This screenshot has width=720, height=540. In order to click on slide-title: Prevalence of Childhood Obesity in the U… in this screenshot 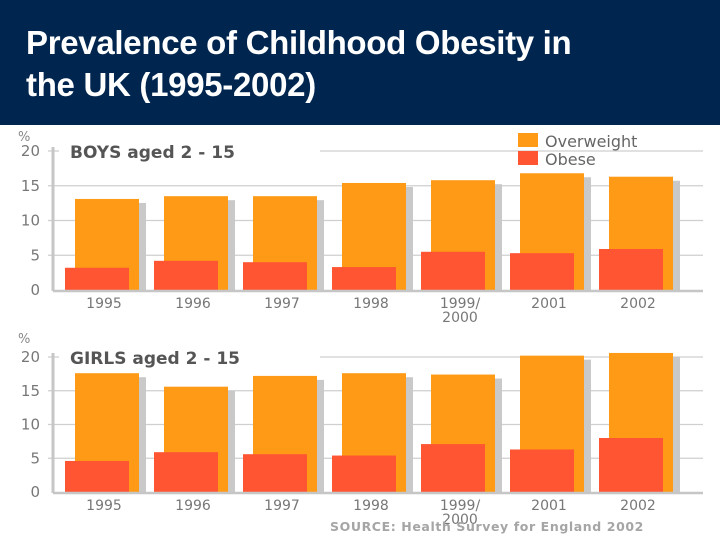, I will do `click(366, 64)`.